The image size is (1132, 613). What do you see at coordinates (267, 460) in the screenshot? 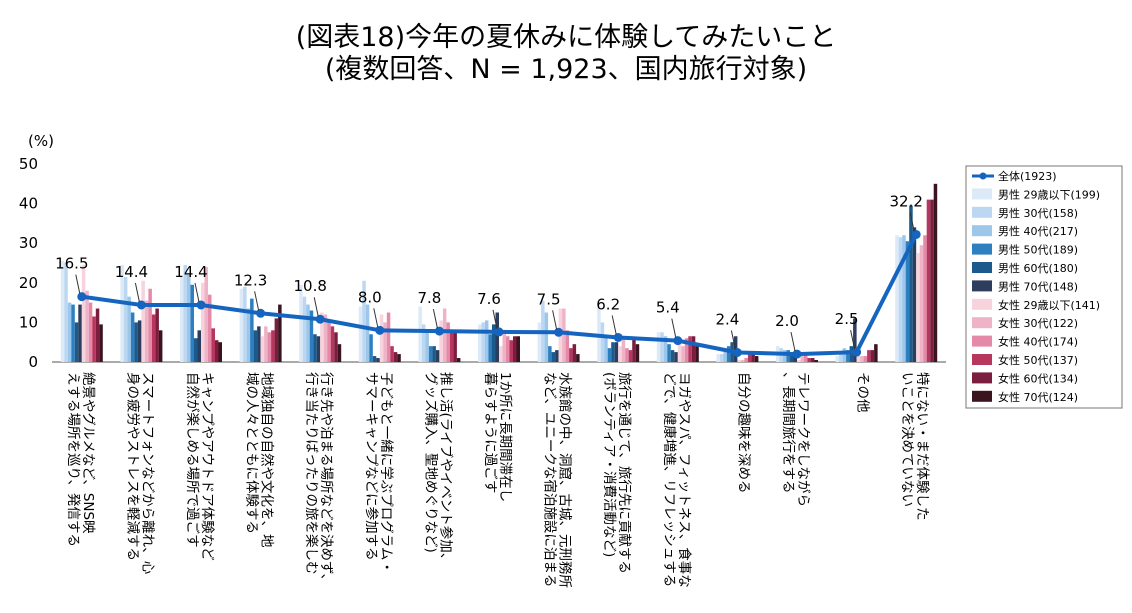
I see `category-line: 地域独自の自然や文化を、地` at bounding box center [267, 460].